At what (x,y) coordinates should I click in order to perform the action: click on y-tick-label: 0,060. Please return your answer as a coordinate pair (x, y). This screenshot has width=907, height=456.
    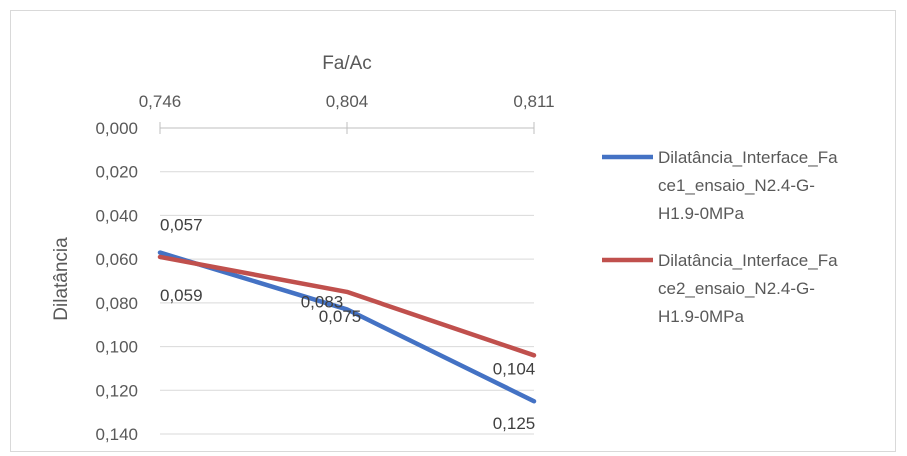
    Looking at the image, I should click on (116, 259).